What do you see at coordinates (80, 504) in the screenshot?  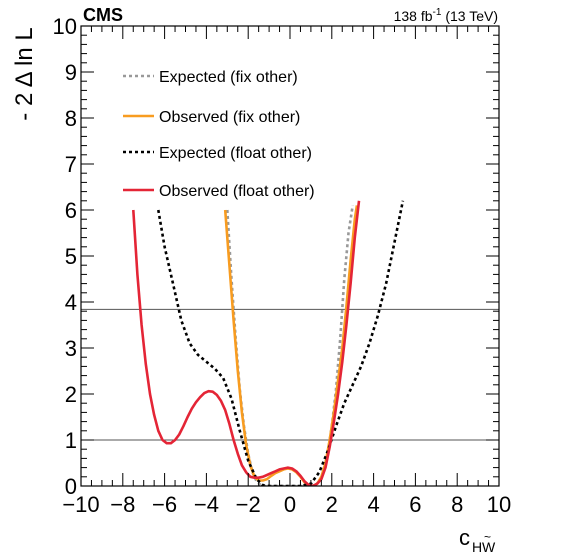 I see `x-tick-label-0: −10` at bounding box center [80, 504].